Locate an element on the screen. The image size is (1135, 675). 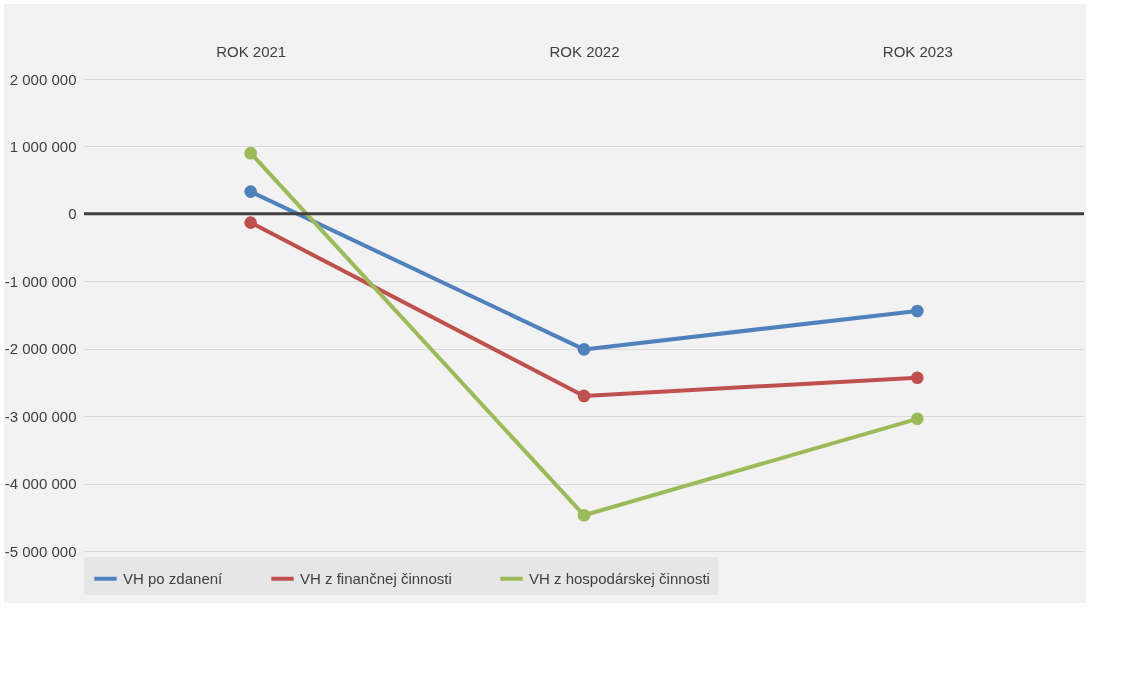
y-tick-label: -3 000 000 is located at coordinates (40, 416).